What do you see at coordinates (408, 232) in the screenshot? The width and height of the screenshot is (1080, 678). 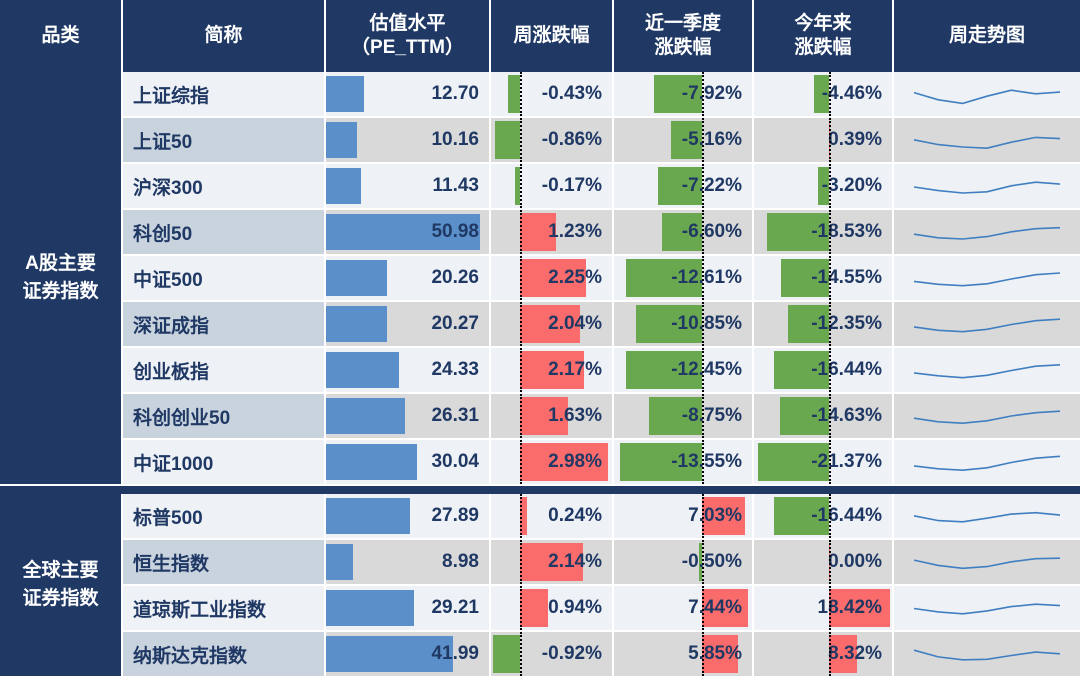 I see `pe-cell: 50.98` at bounding box center [408, 232].